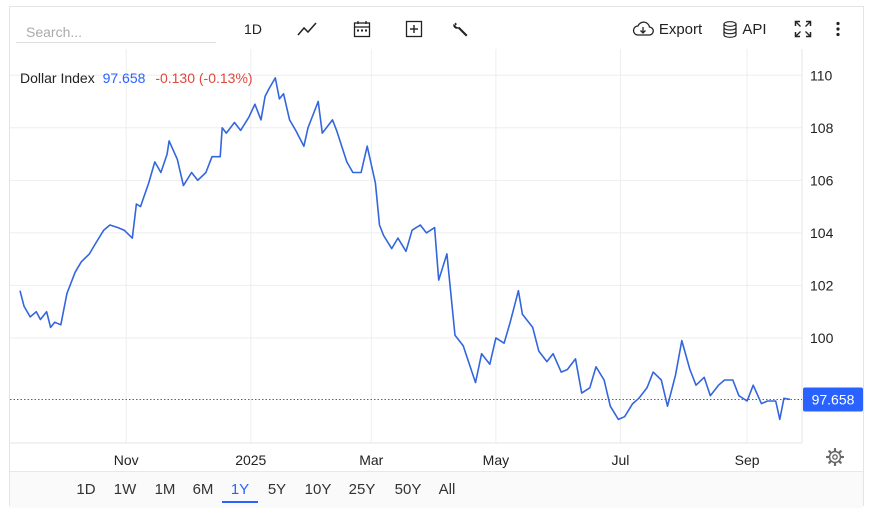  Describe the element at coordinates (496, 460) in the screenshot. I see `x-tick-label: May` at that location.